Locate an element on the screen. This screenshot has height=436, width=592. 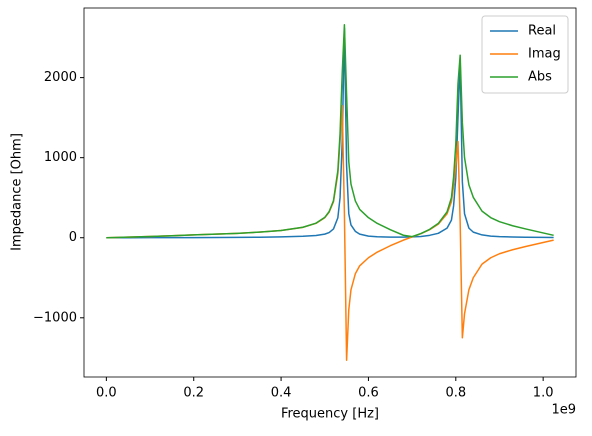
x-tick-label: 1.0 is located at coordinates (543, 393).